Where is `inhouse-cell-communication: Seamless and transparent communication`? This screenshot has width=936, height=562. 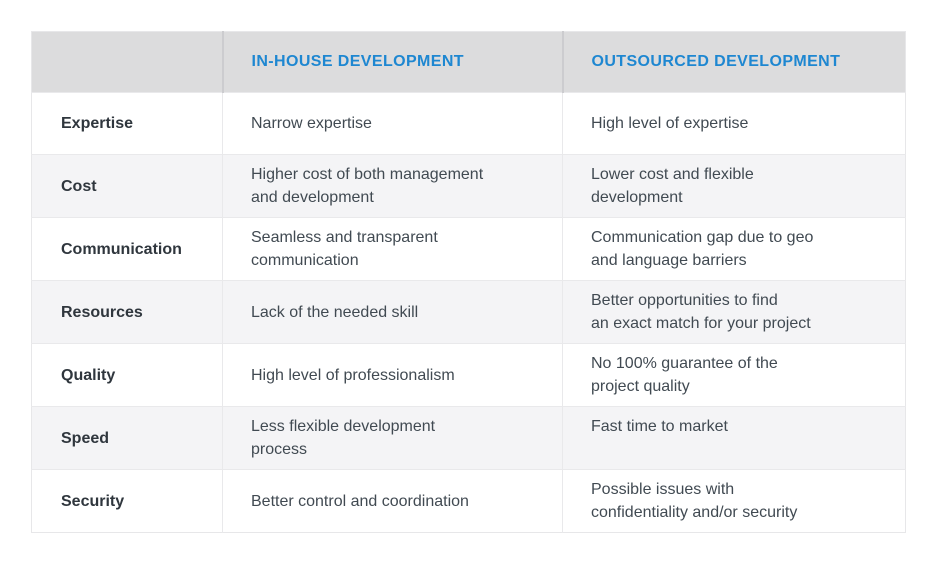
inhouse-cell-communication: Seamless and transparent communication is located at coordinates (392, 249).